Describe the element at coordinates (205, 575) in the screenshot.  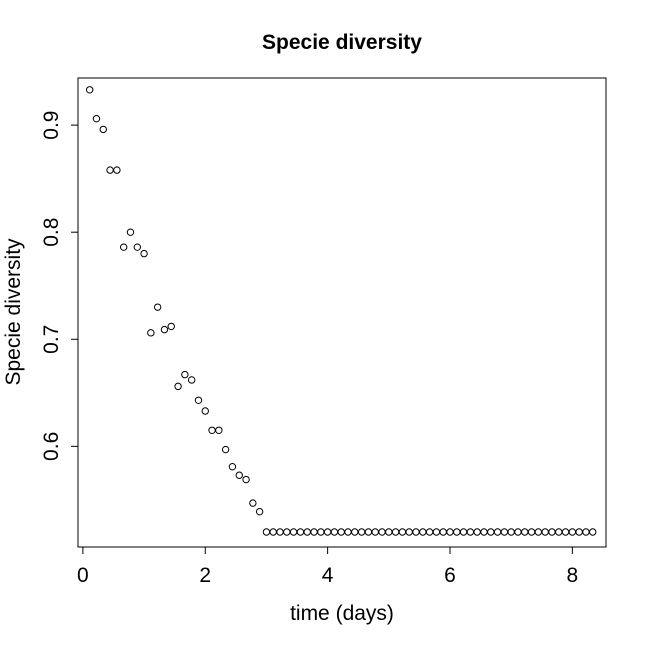
I see `x-tick-label: 2` at that location.